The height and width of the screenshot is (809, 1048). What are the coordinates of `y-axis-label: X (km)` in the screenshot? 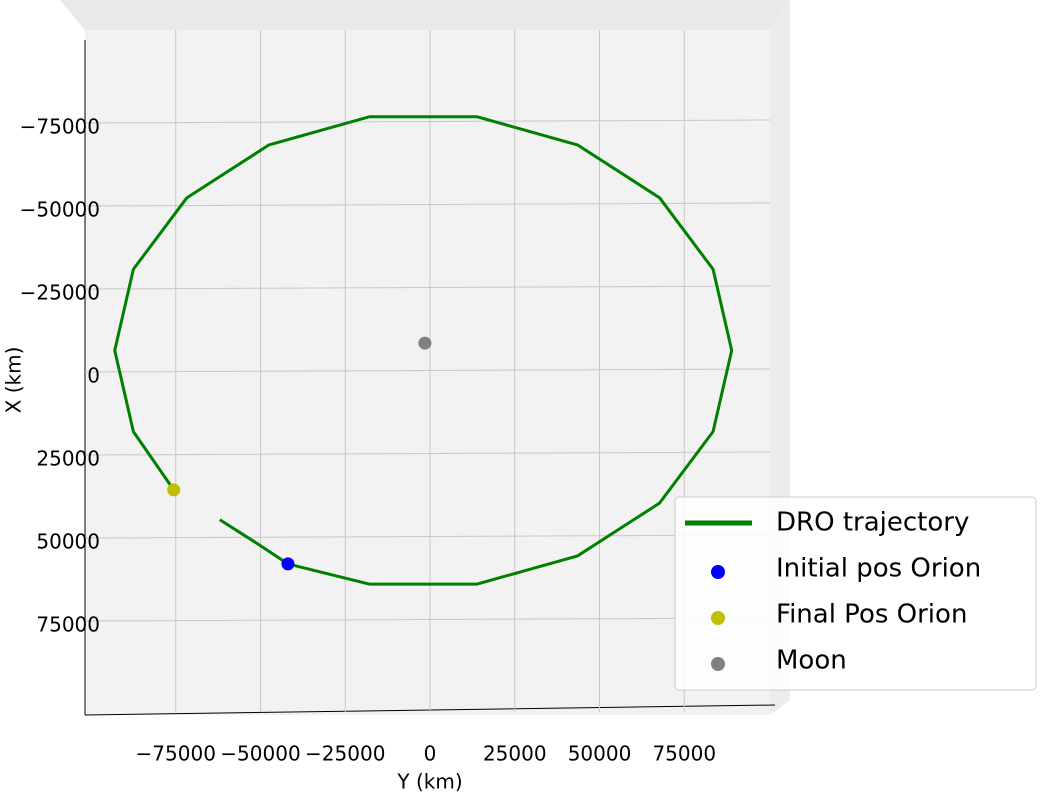 It's located at (14, 380).